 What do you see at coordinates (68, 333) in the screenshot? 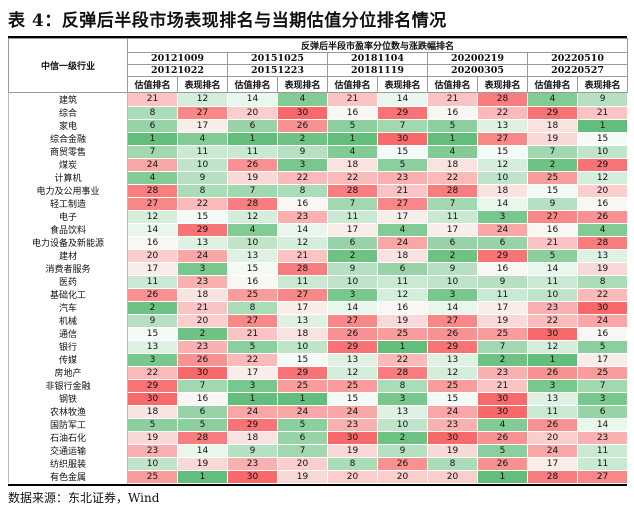
I see `industry-name: 通信` at bounding box center [68, 333].